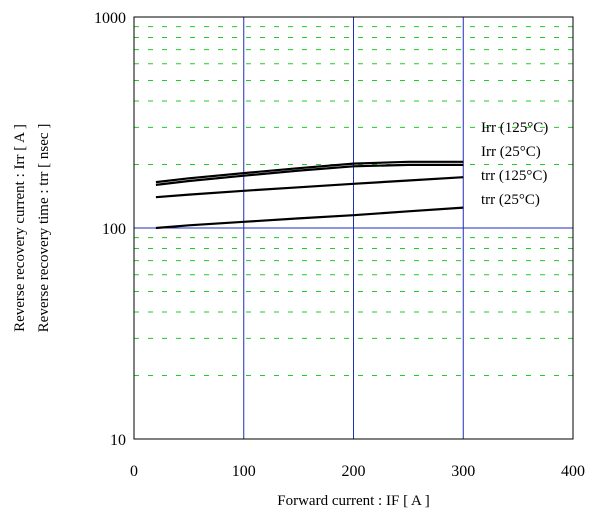 The height and width of the screenshot is (518, 596). What do you see at coordinates (514, 176) in the screenshot?
I see `curve-label-2: trr (125°C)` at bounding box center [514, 176].